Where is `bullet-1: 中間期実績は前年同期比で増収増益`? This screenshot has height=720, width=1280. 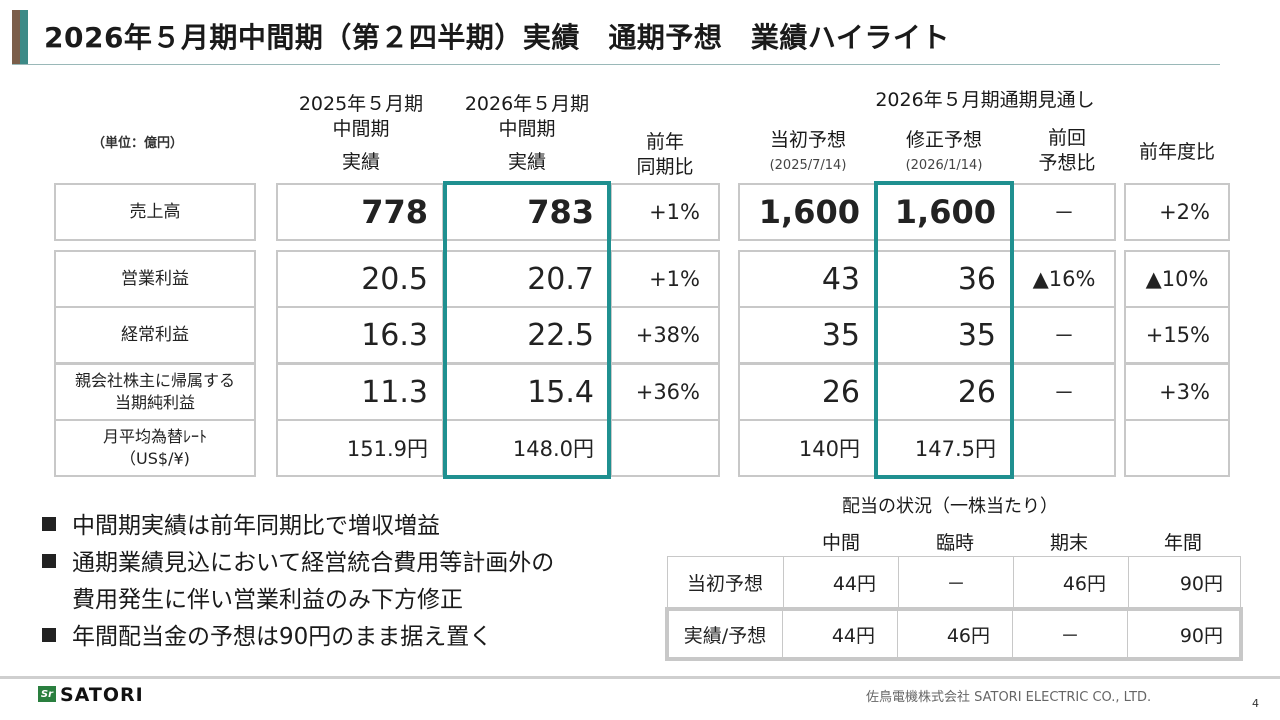
bullet-1: 中間期実績は前年同期比で増収増益 is located at coordinates (241, 526).